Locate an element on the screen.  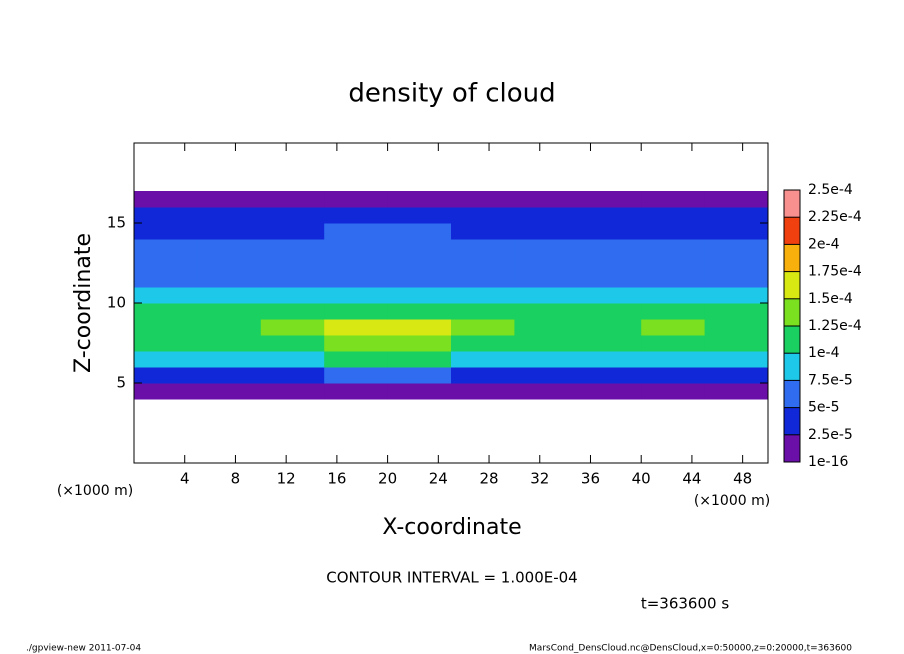
colorbar-label: 2e-4 is located at coordinates (824, 244).